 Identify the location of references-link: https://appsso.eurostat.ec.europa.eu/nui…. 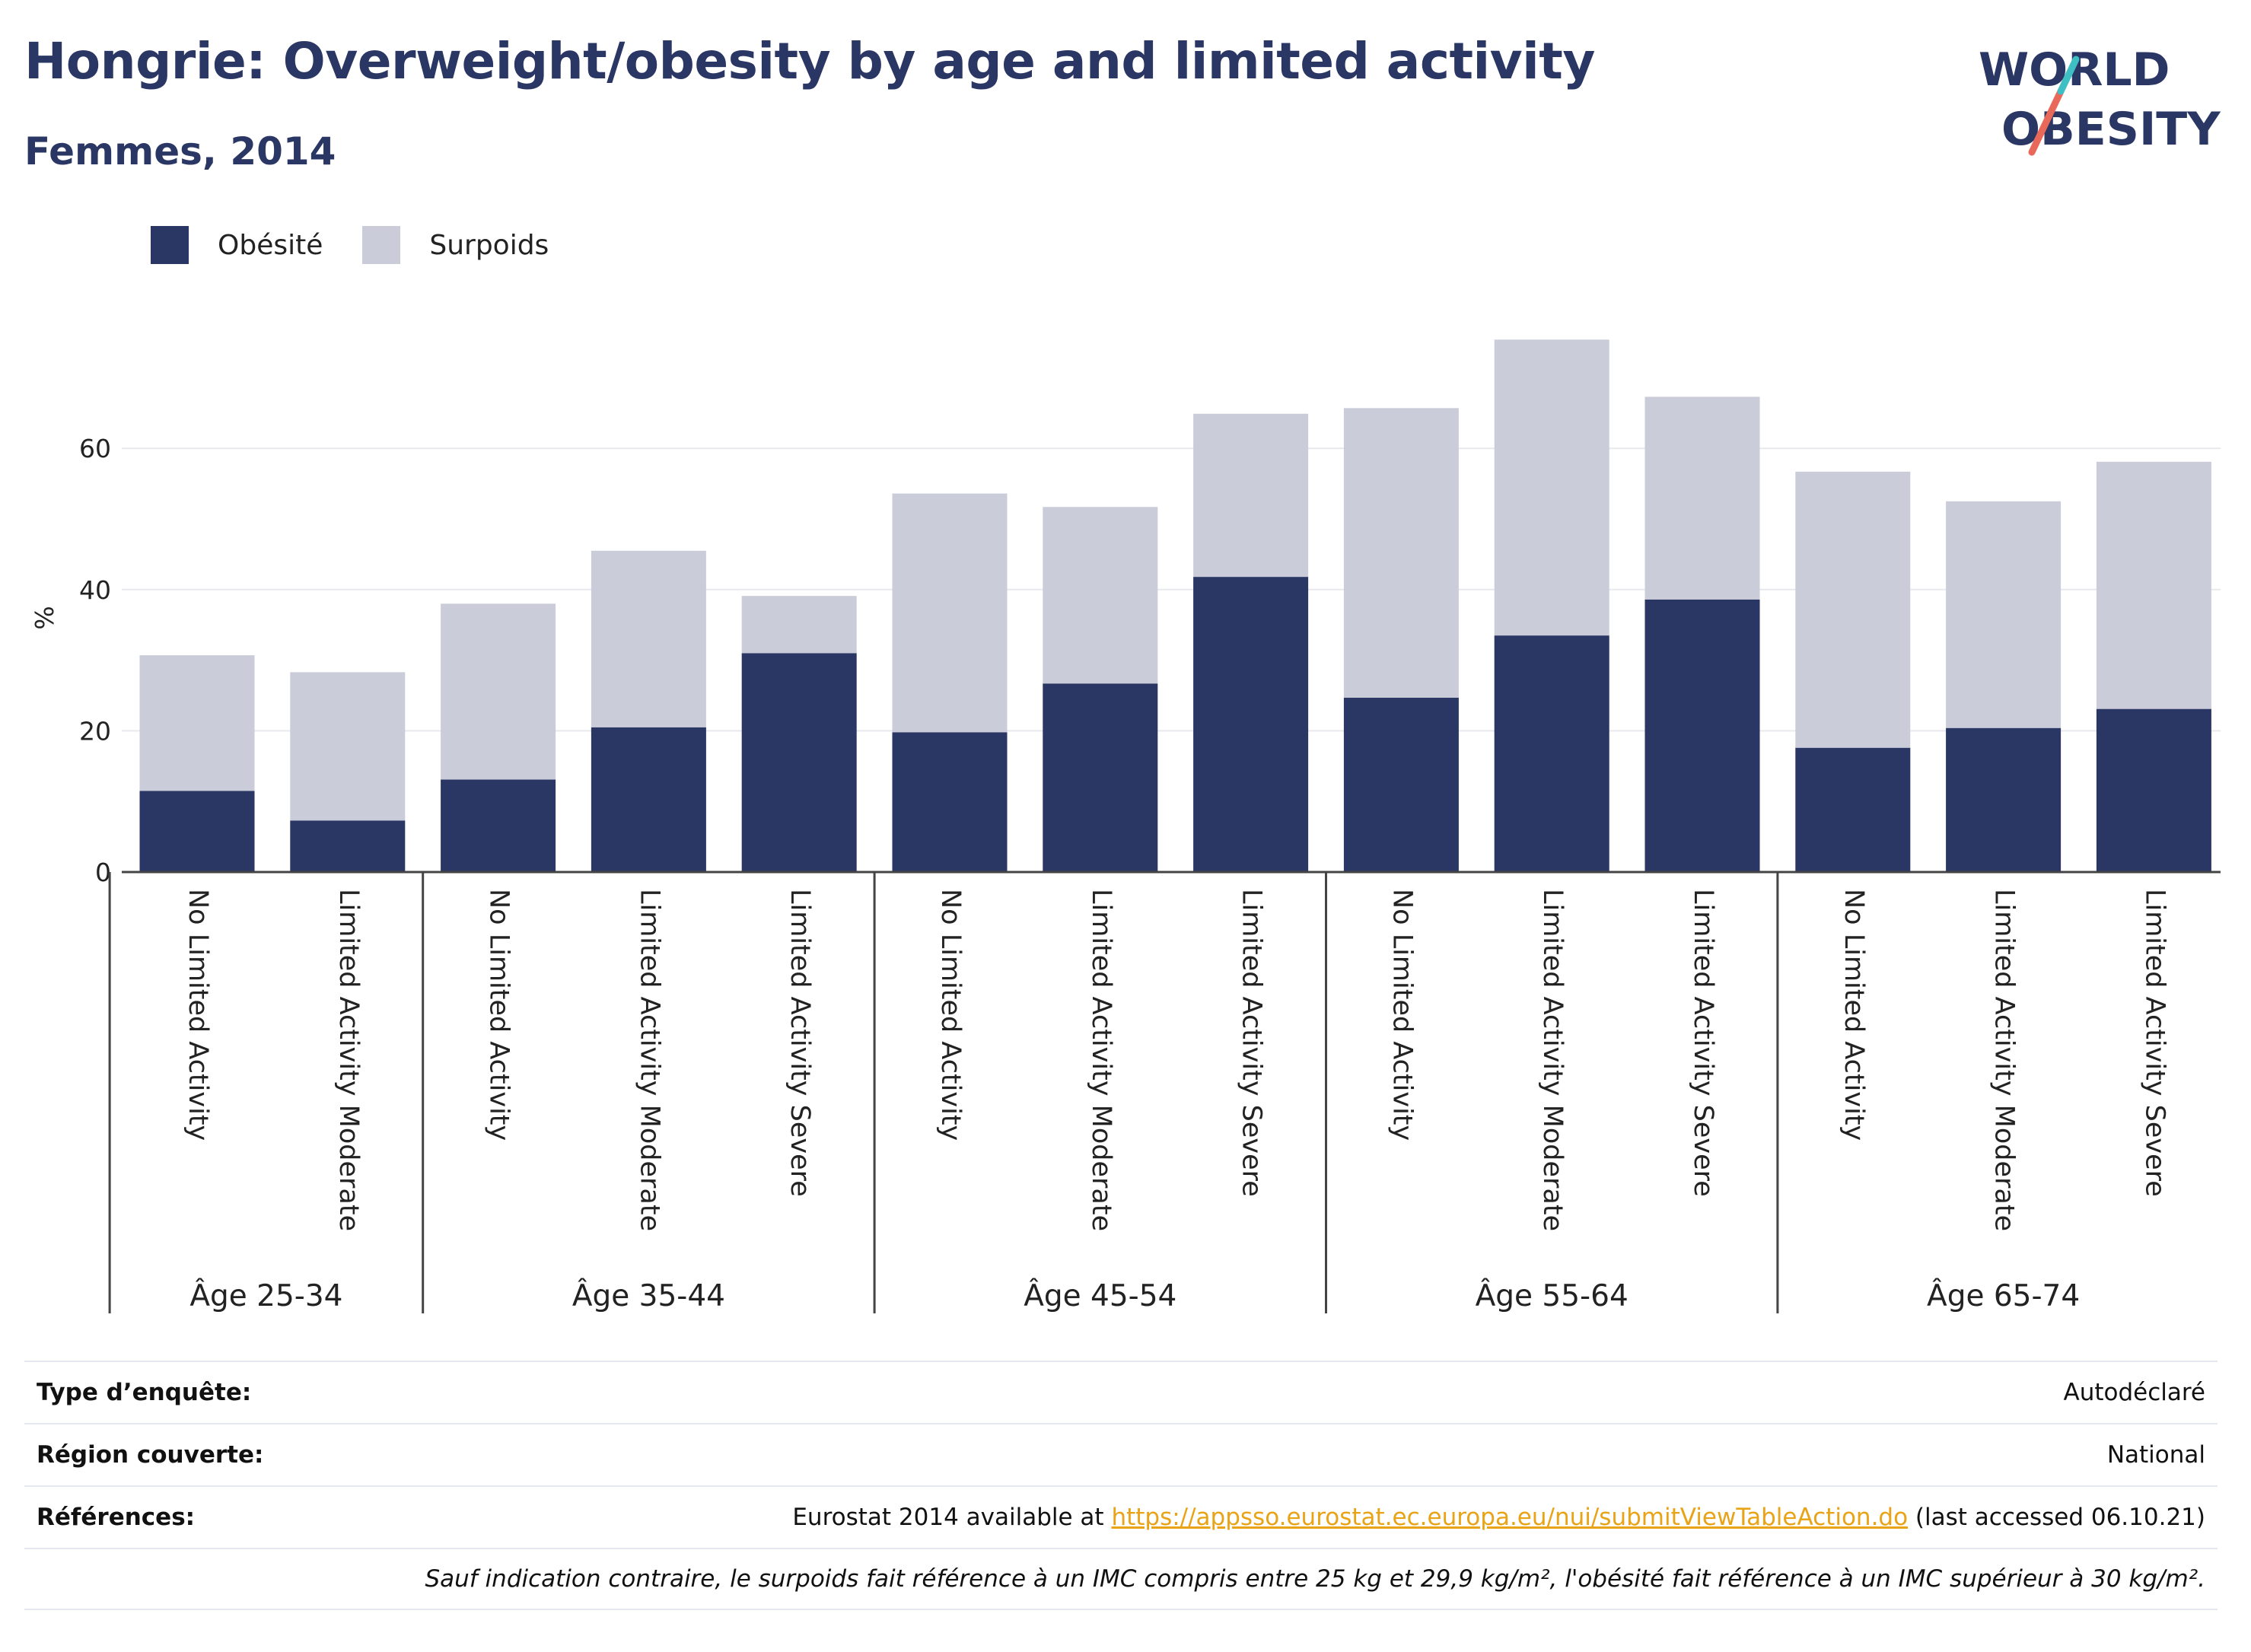
(1510, 1517).